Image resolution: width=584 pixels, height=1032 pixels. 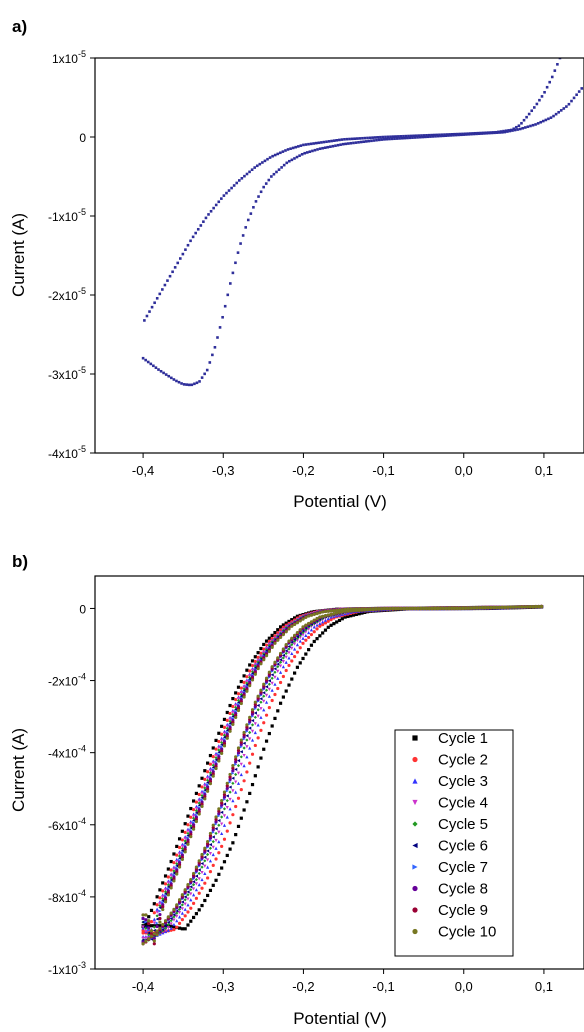 I want to click on legend-marker, so click(x=415, y=738).